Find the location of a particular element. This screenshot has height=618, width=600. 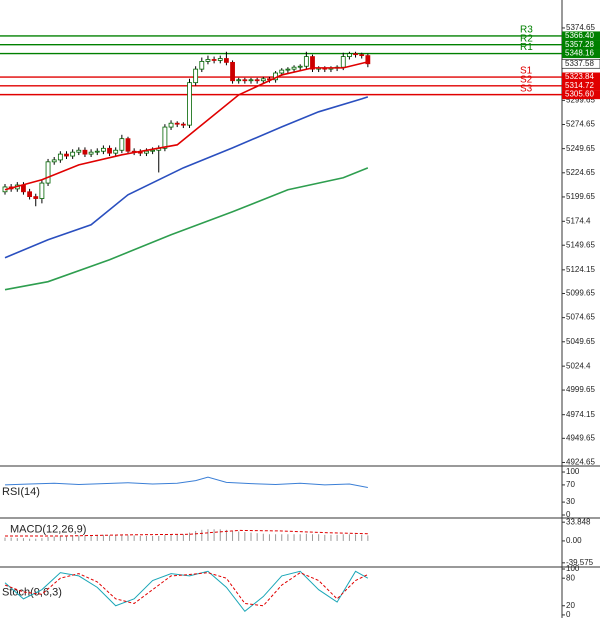

pivot-name: S2 is located at coordinates (526, 79).